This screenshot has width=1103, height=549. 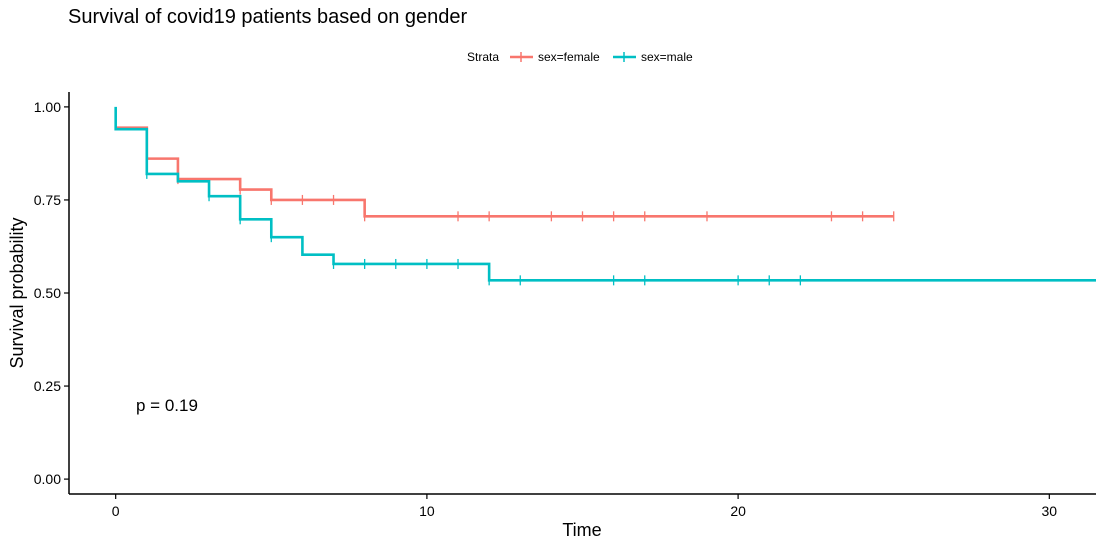 What do you see at coordinates (585, 506) in the screenshot?
I see `x-axis-ticks: 0 10 20 30` at bounding box center [585, 506].